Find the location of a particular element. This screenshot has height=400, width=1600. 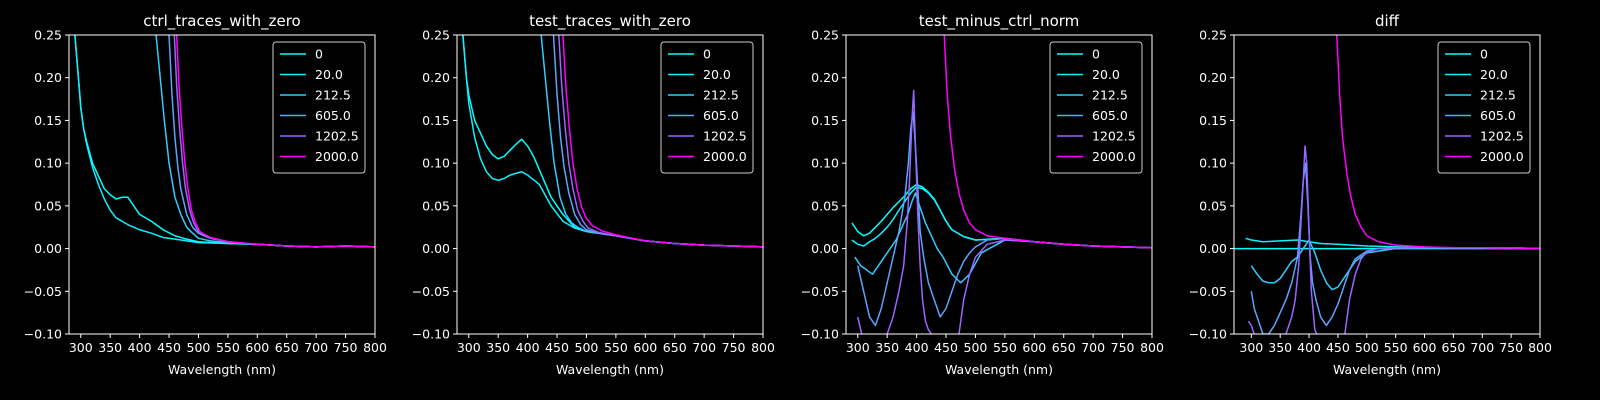

legend-label: 2000.0 is located at coordinates (1114, 156).